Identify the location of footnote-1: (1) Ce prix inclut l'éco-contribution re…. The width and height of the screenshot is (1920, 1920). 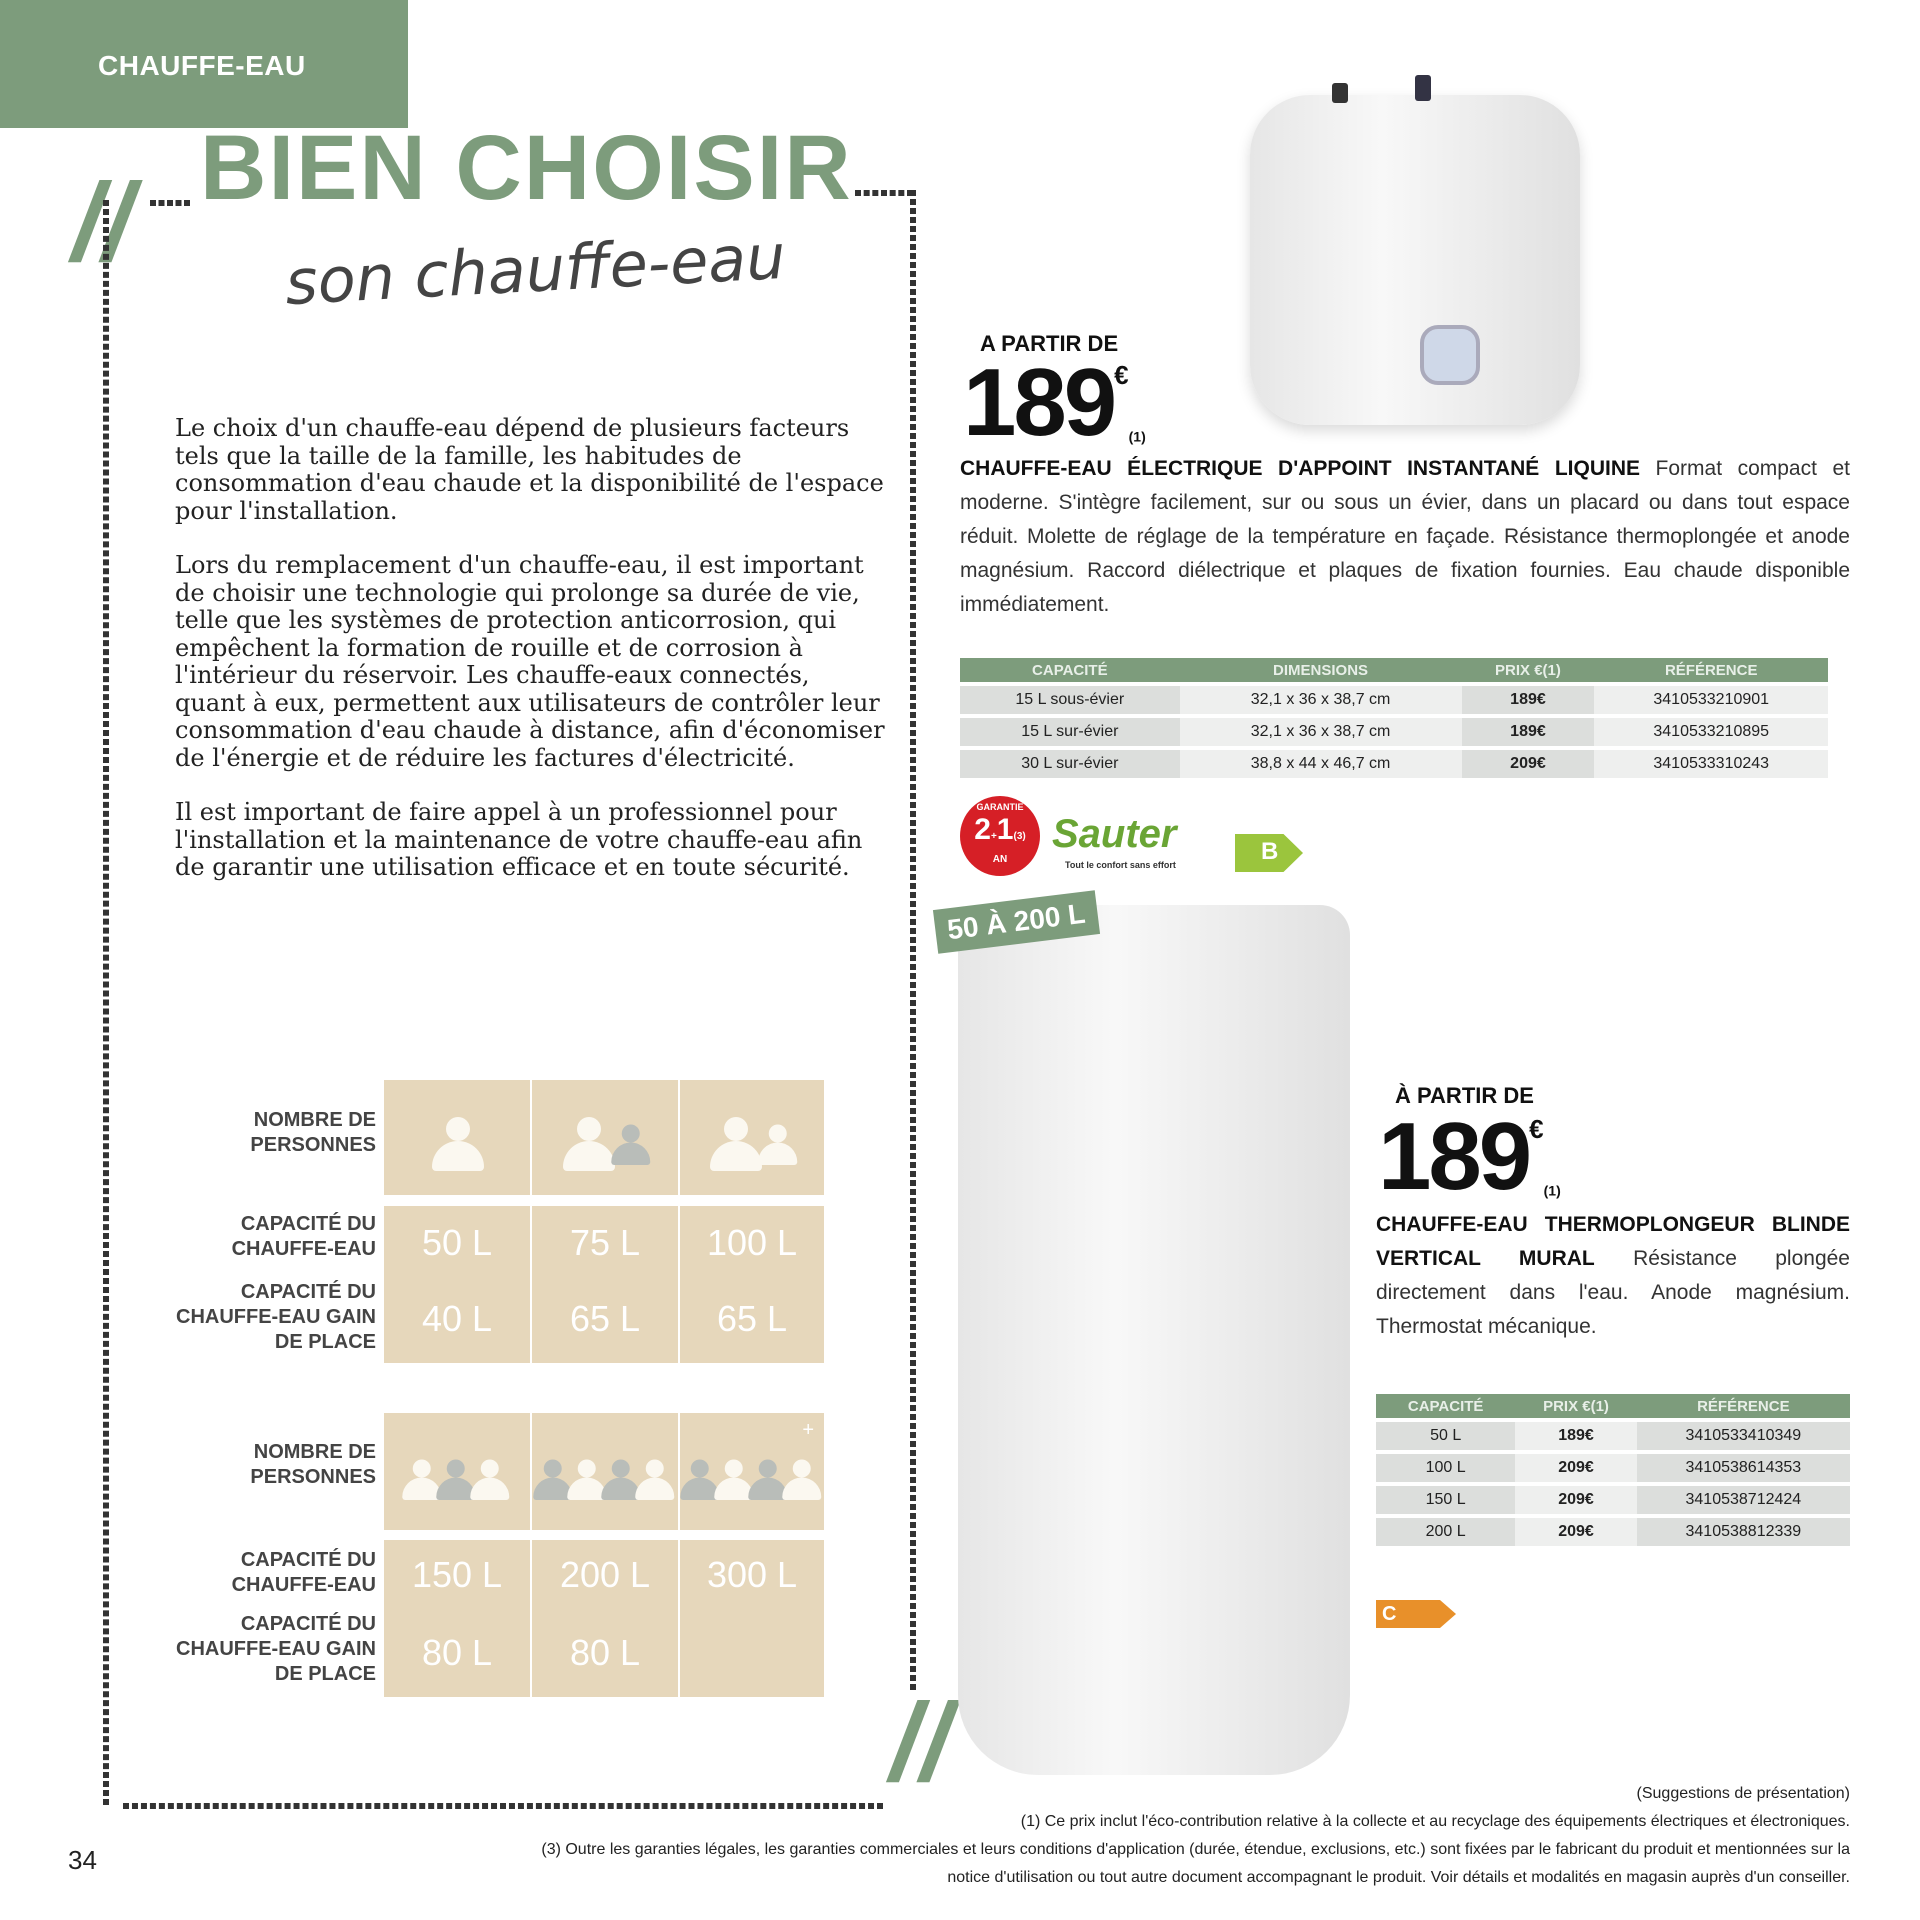
(1435, 1821).